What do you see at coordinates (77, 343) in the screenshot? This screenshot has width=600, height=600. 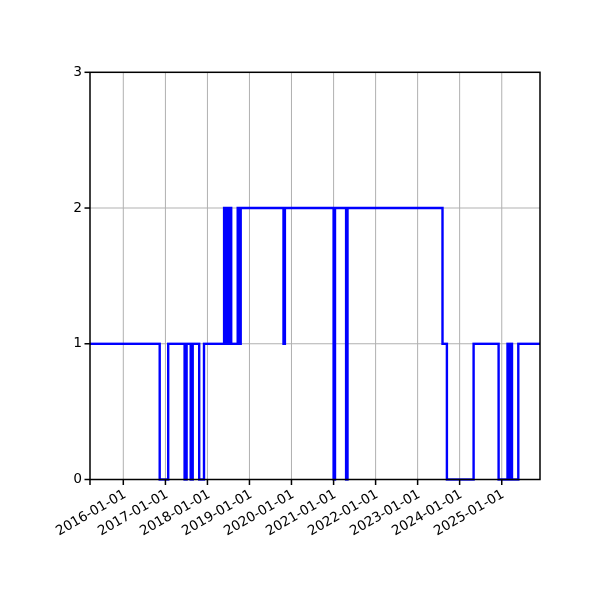 I see `y-tick-label-1: 1` at bounding box center [77, 343].